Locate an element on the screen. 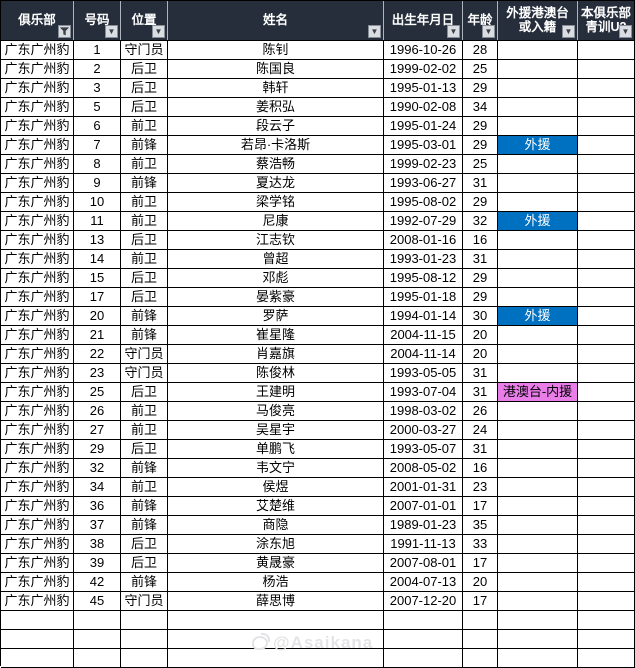 This screenshot has height=668, width=635. cell-number: 29 is located at coordinates (97, 449).